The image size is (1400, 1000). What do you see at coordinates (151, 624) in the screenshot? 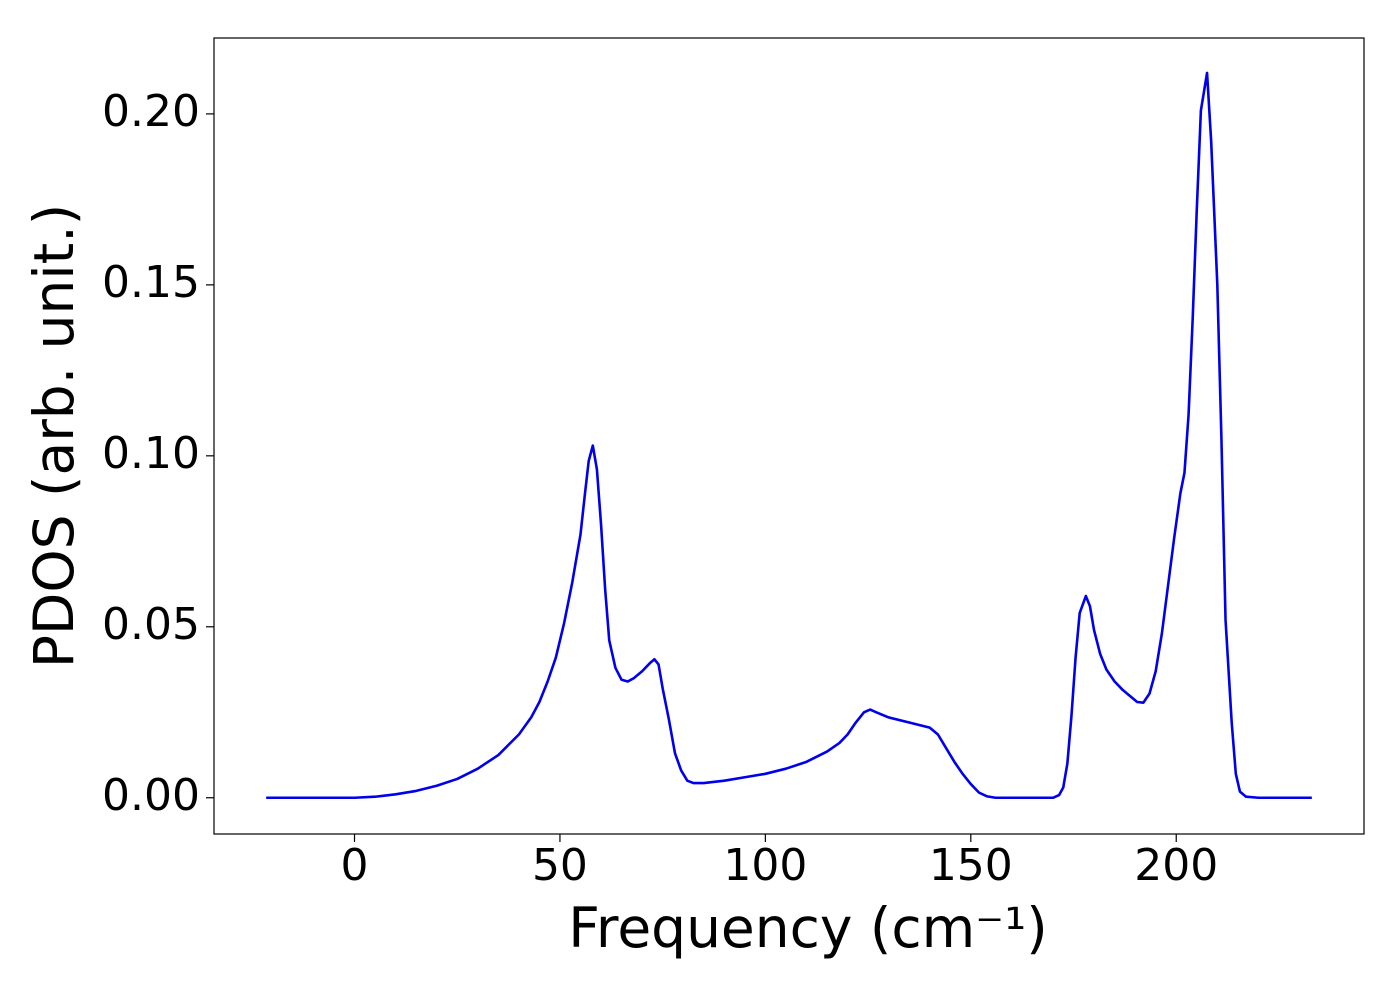
I see `y-tick-label: 0.05` at bounding box center [151, 624].